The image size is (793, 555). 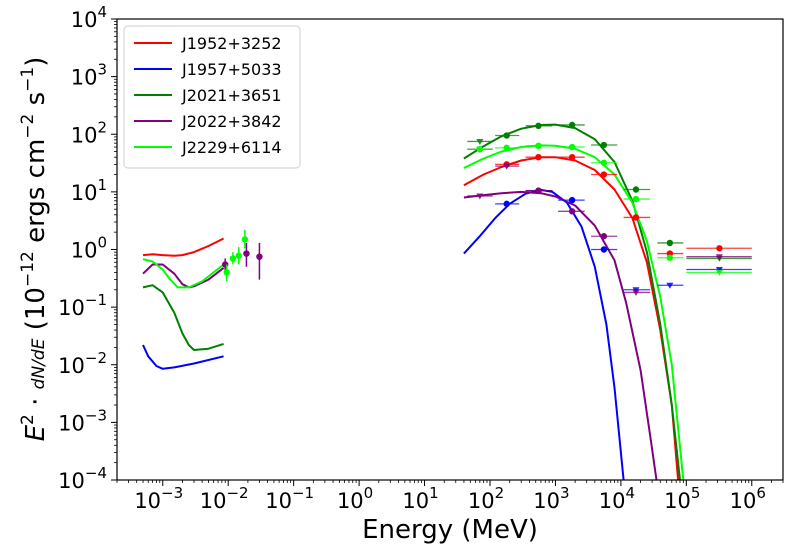 I want to click on curve-j2022-3842-high, so click(x=560, y=335).